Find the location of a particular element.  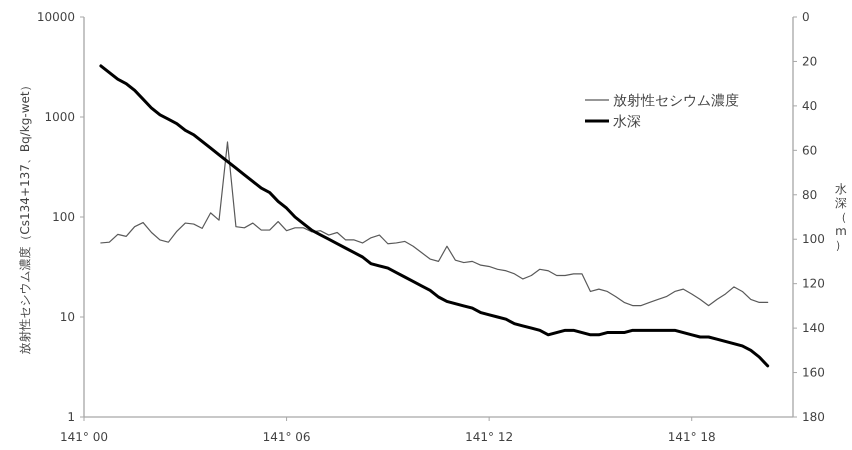

y2-tick-label: 120 is located at coordinates (813, 283).